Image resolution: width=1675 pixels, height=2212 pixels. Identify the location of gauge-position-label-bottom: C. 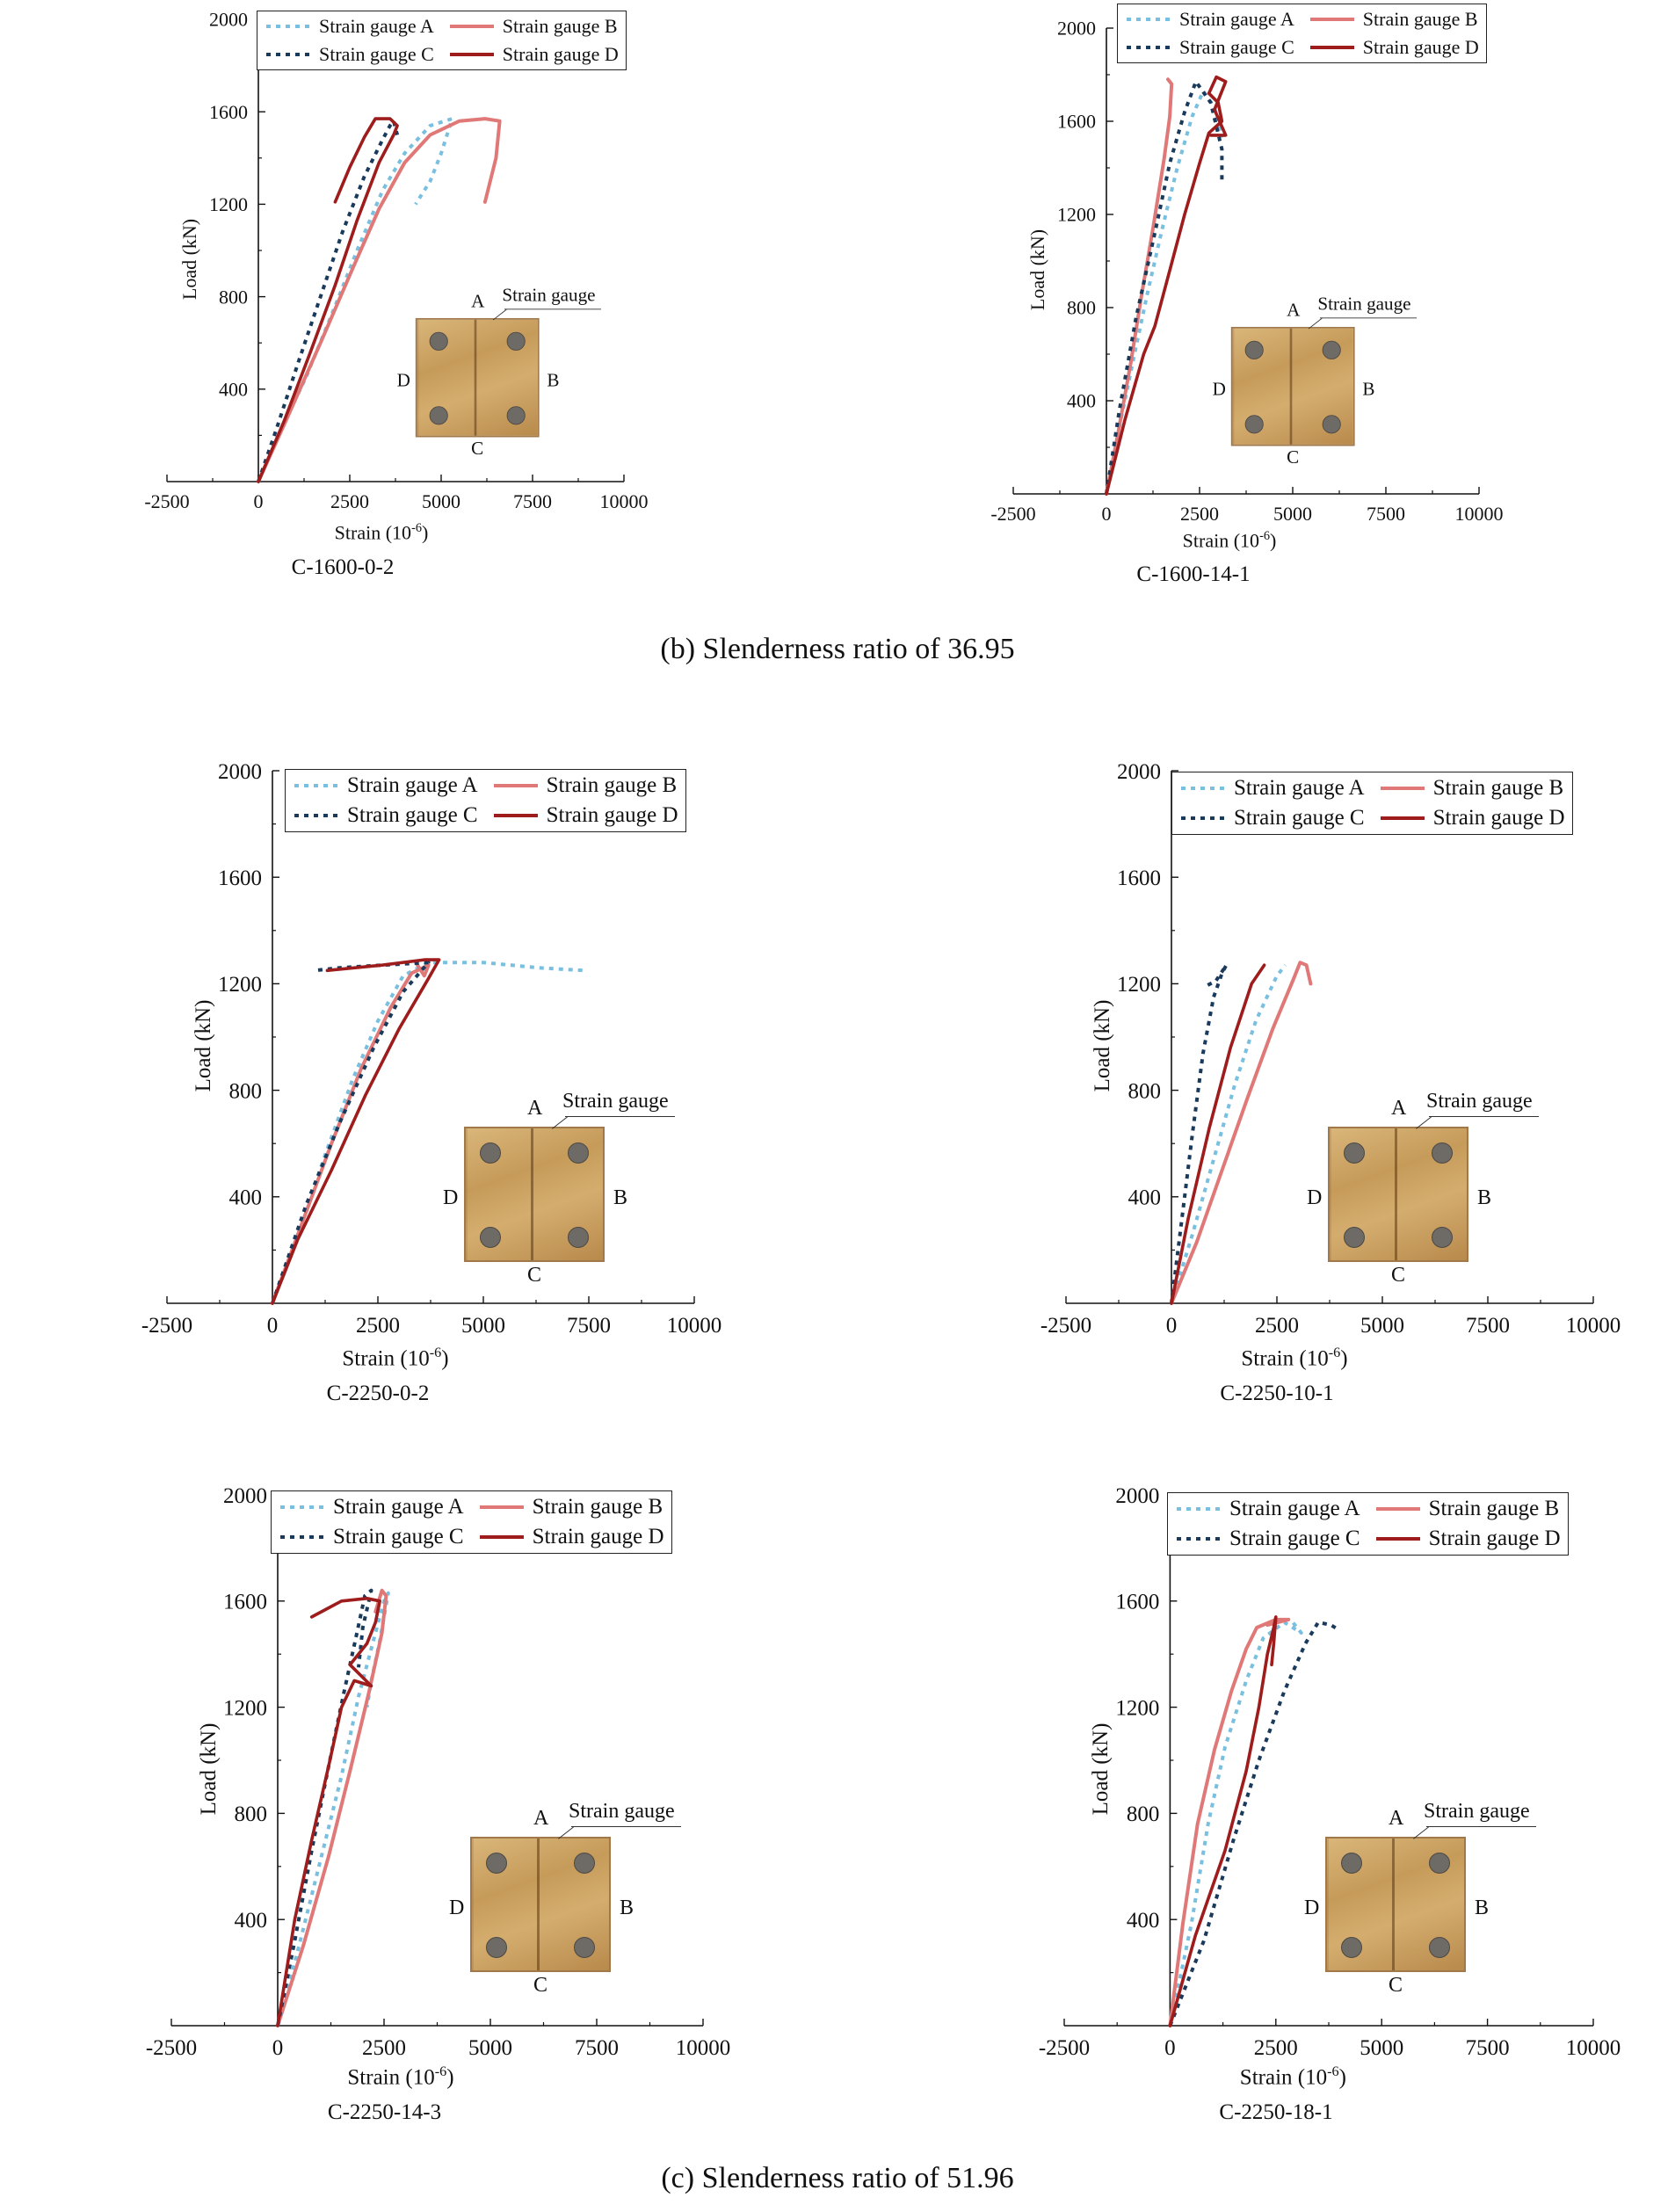
(1396, 1986).